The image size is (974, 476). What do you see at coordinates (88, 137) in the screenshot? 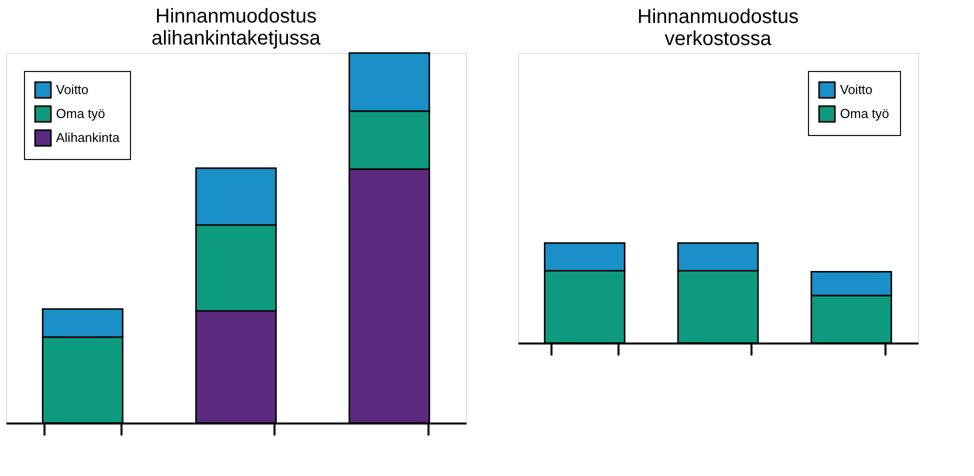
I see `legend-label: Alihankinta` at bounding box center [88, 137].